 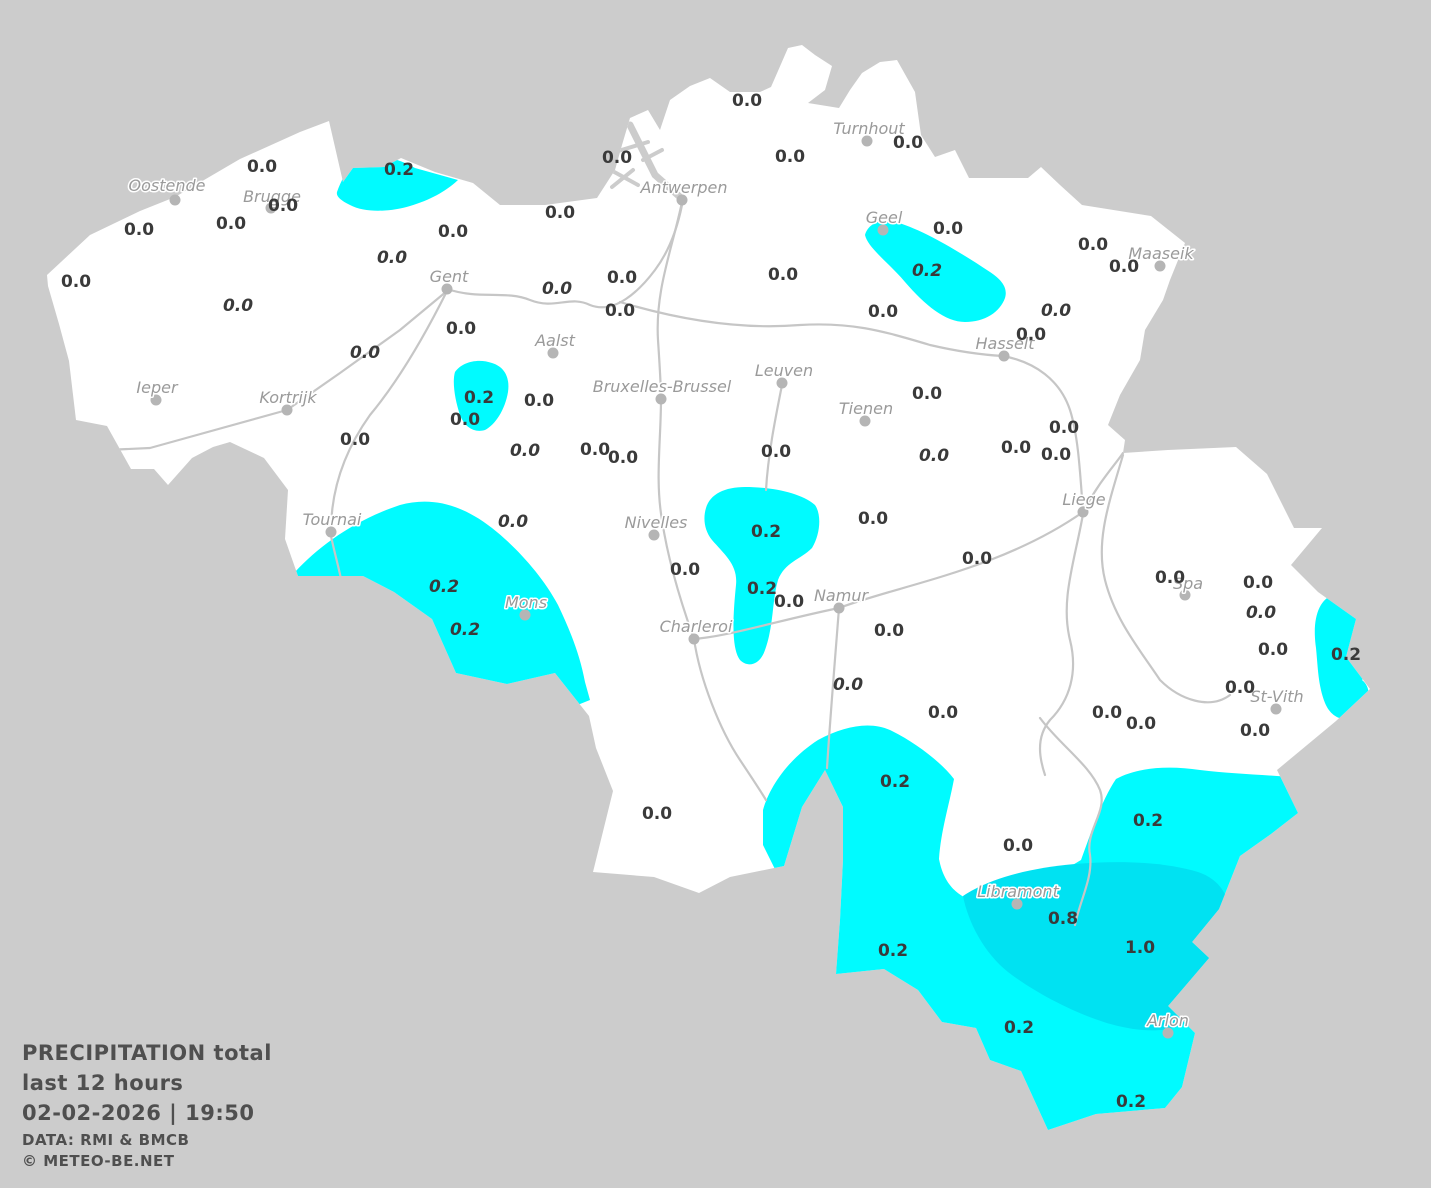 What do you see at coordinates (869, 128) in the screenshot?
I see `city-label: Turnhout` at bounding box center [869, 128].